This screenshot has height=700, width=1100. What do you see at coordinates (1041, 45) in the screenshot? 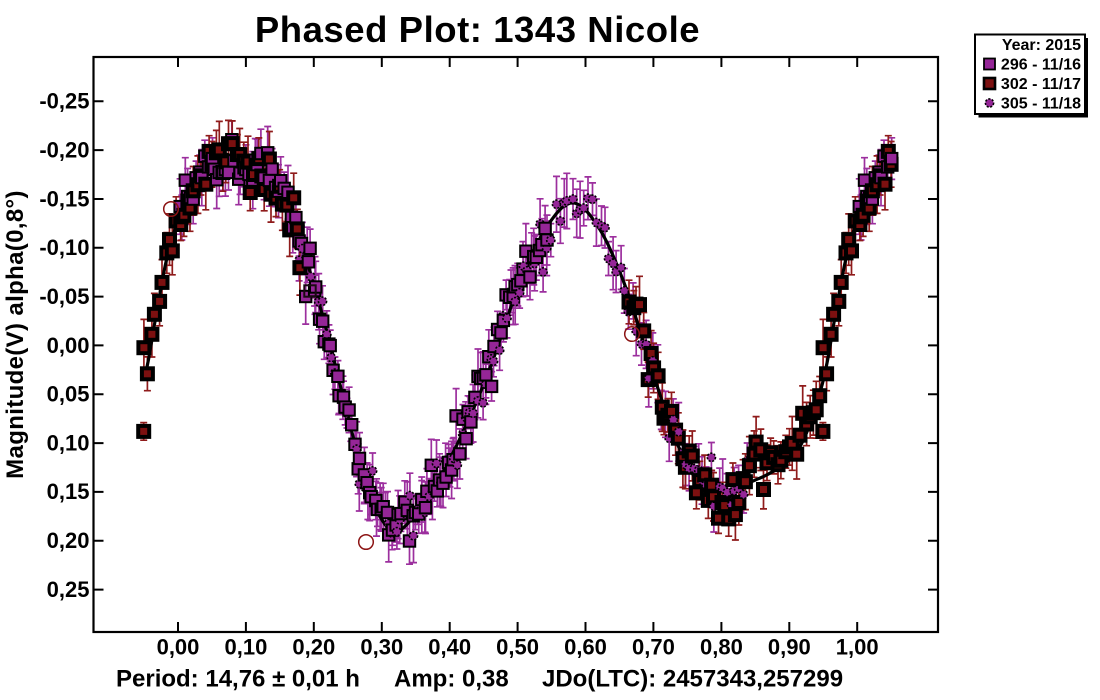
I see `svg-text: Year: 2015` at bounding box center [1041, 45].